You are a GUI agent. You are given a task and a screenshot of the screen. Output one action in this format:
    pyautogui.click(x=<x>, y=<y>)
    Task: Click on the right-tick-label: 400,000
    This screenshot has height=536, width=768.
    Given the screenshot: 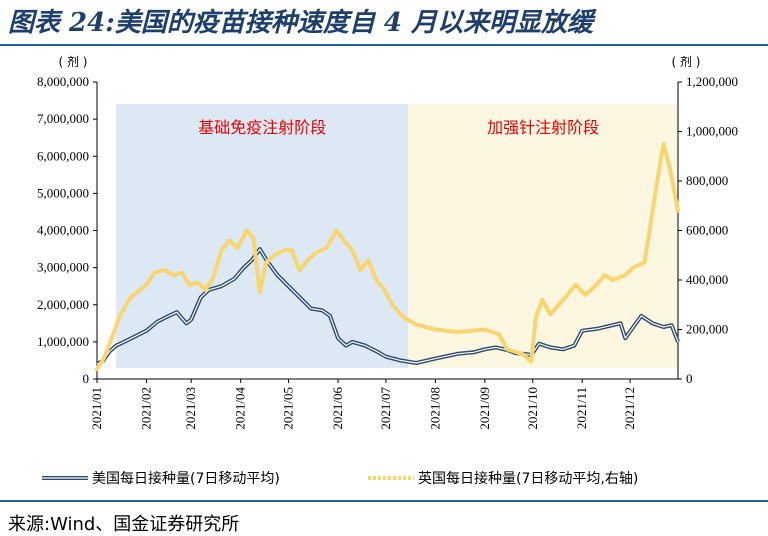 What is the action you would take?
    pyautogui.click(x=707, y=279)
    